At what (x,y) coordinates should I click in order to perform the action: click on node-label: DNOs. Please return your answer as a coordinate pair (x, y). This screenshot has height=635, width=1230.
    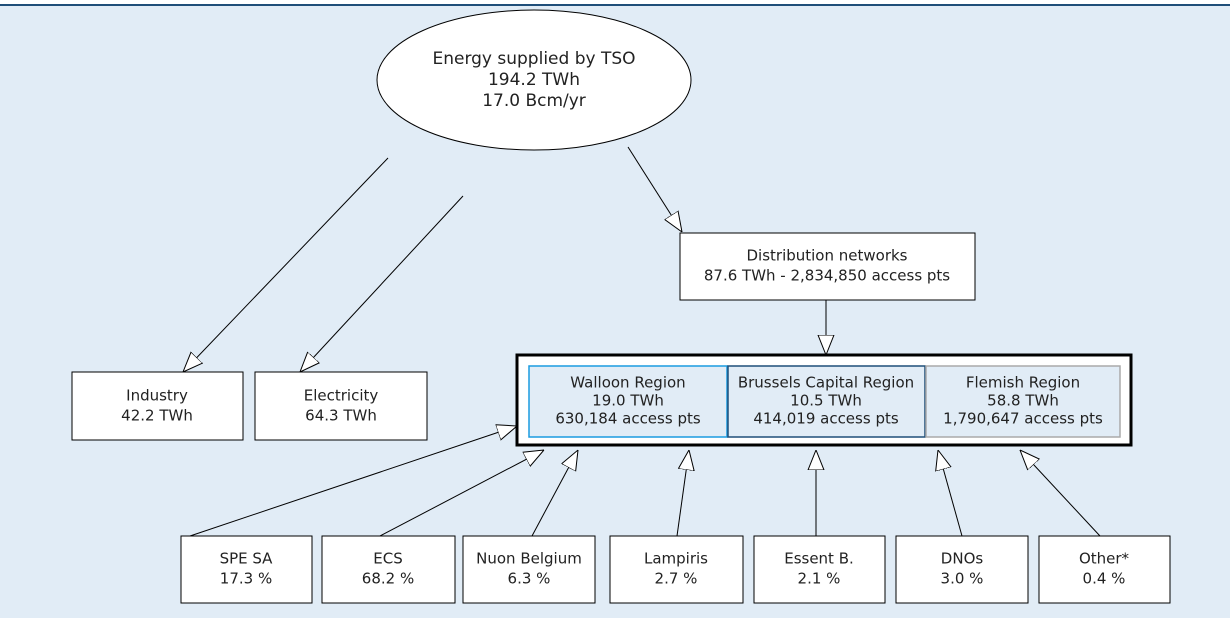
    Looking at the image, I should click on (962, 559).